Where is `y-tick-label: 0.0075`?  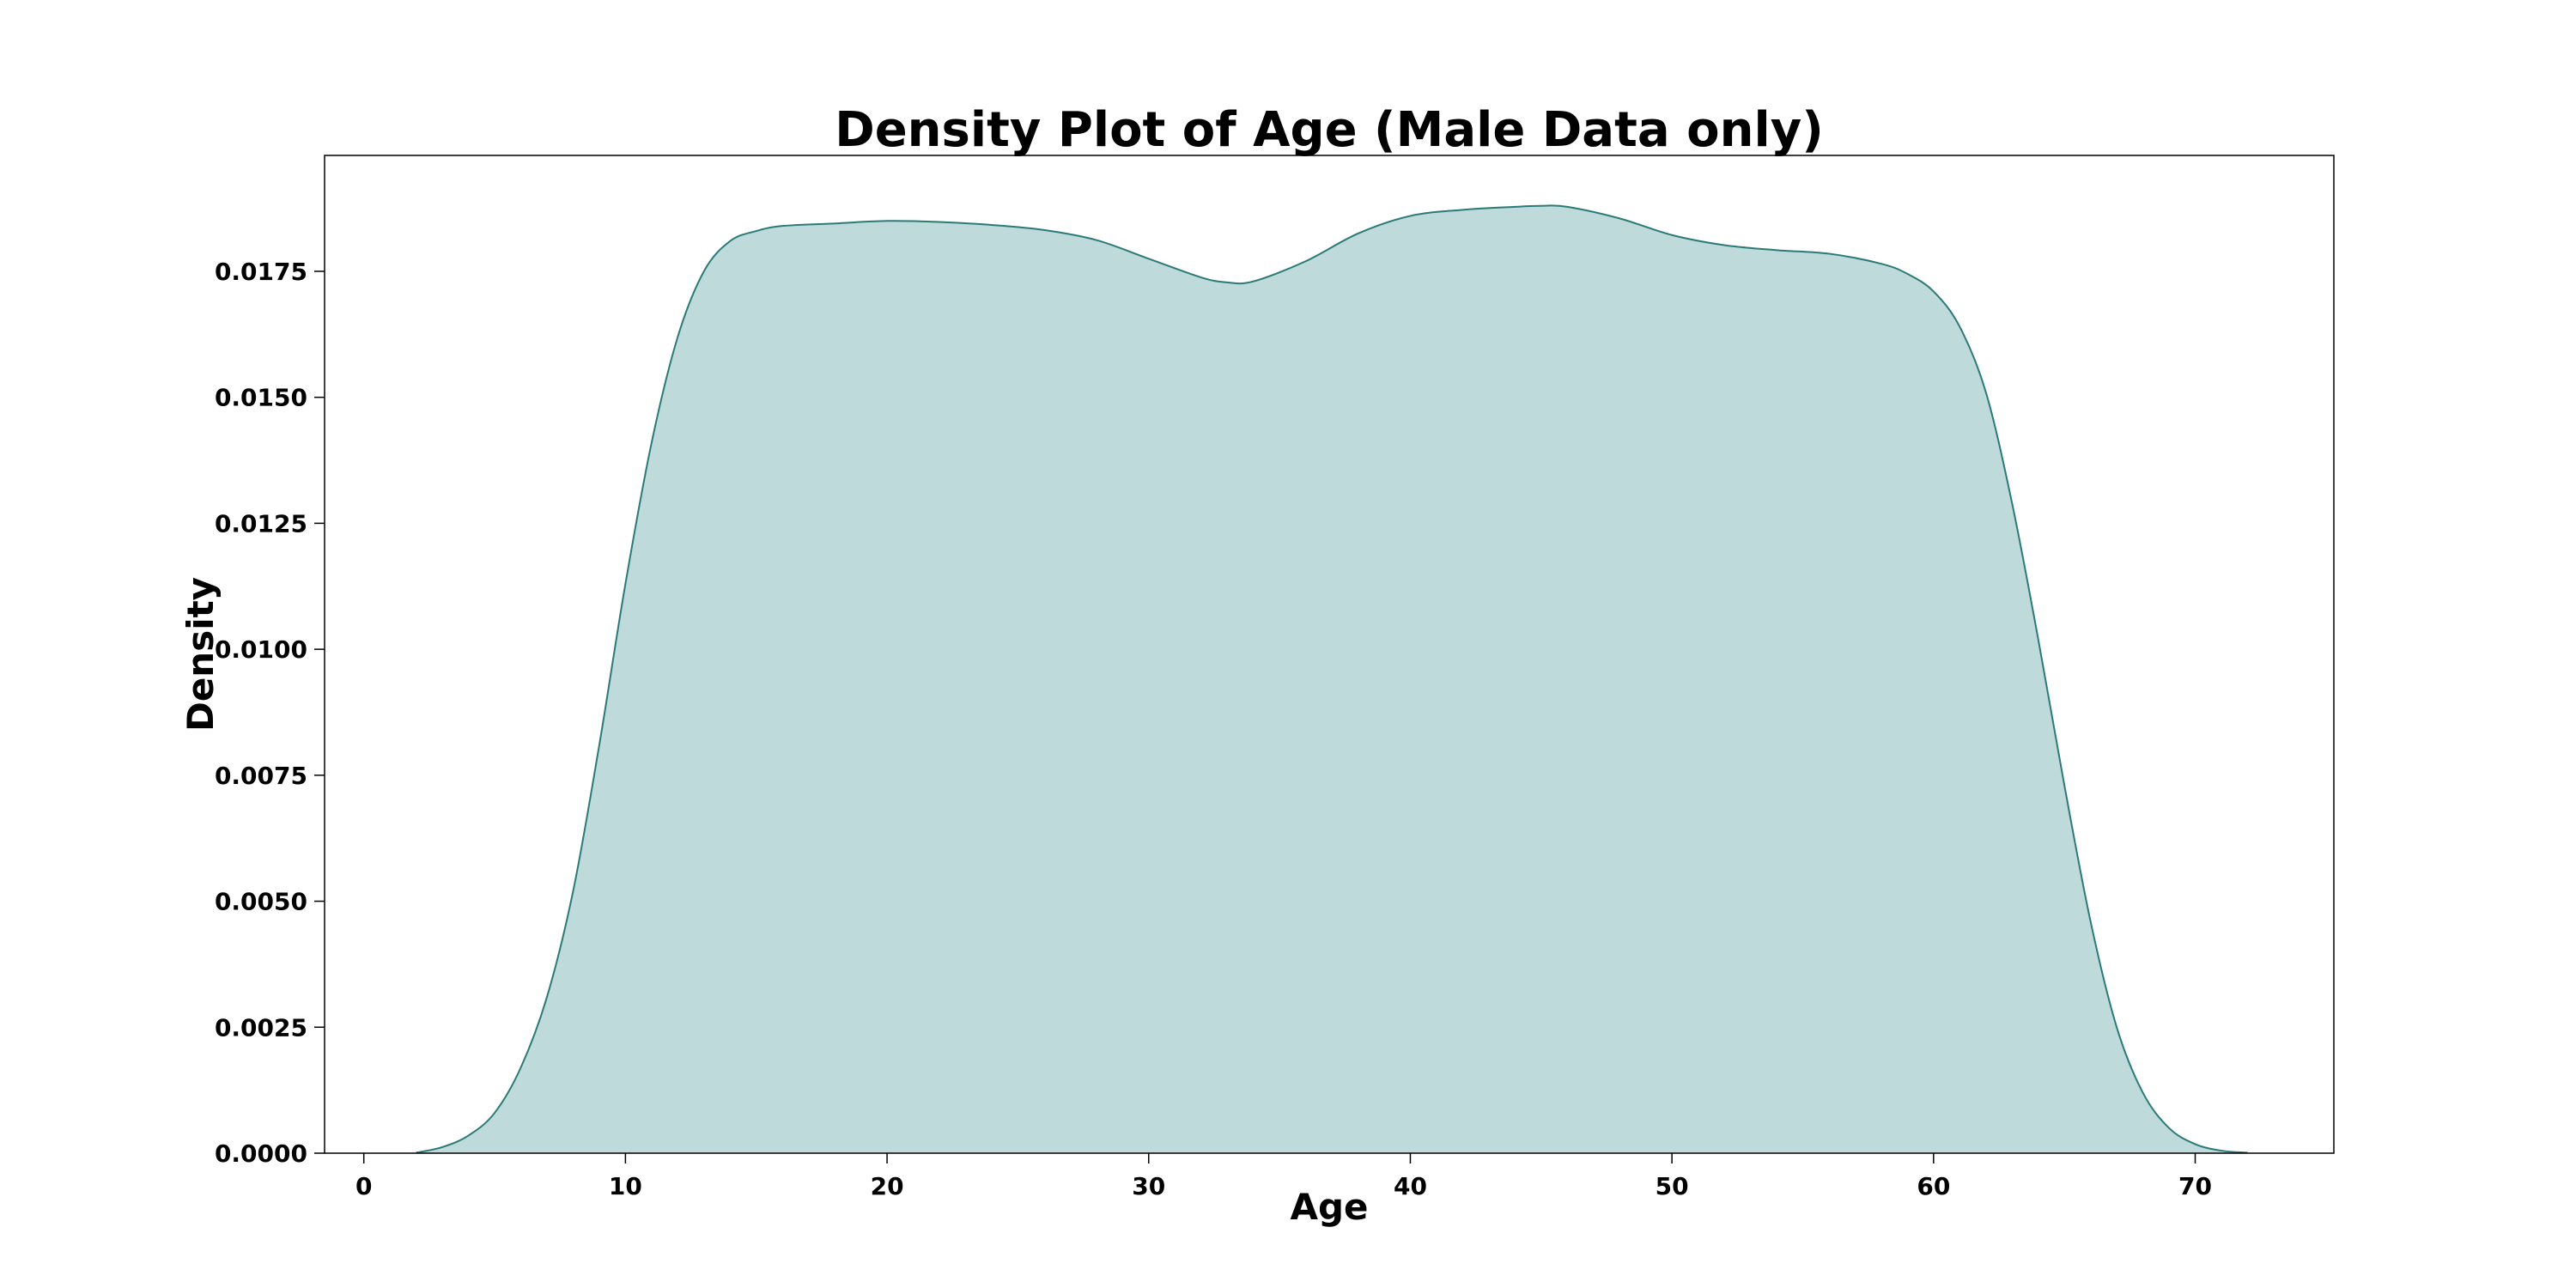 y-tick-label: 0.0075 is located at coordinates (261, 776).